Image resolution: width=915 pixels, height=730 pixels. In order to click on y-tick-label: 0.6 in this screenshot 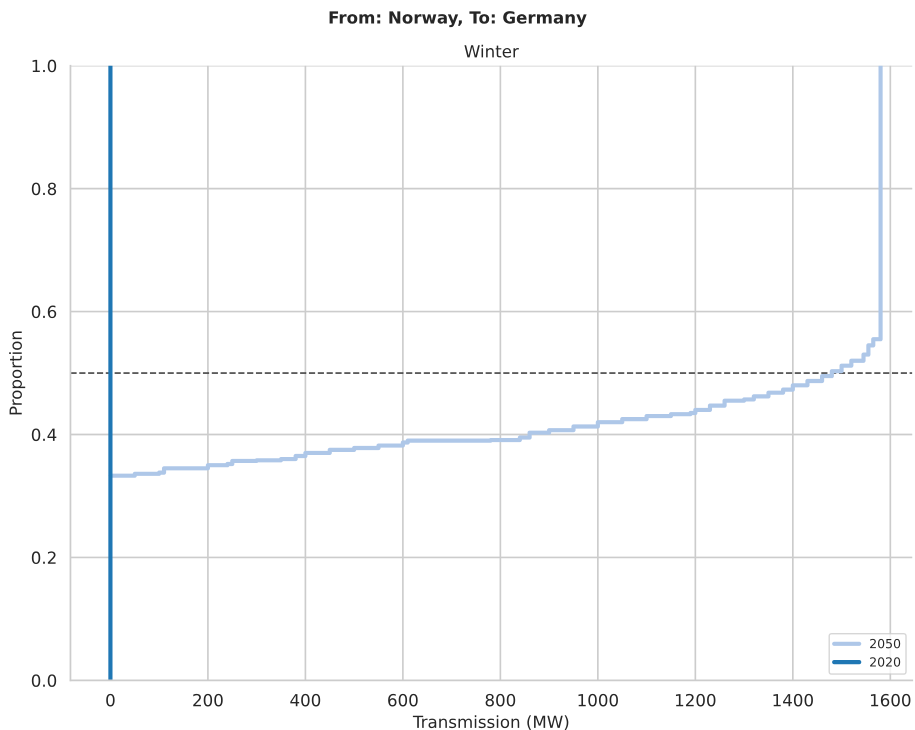, I will do `click(44, 312)`.